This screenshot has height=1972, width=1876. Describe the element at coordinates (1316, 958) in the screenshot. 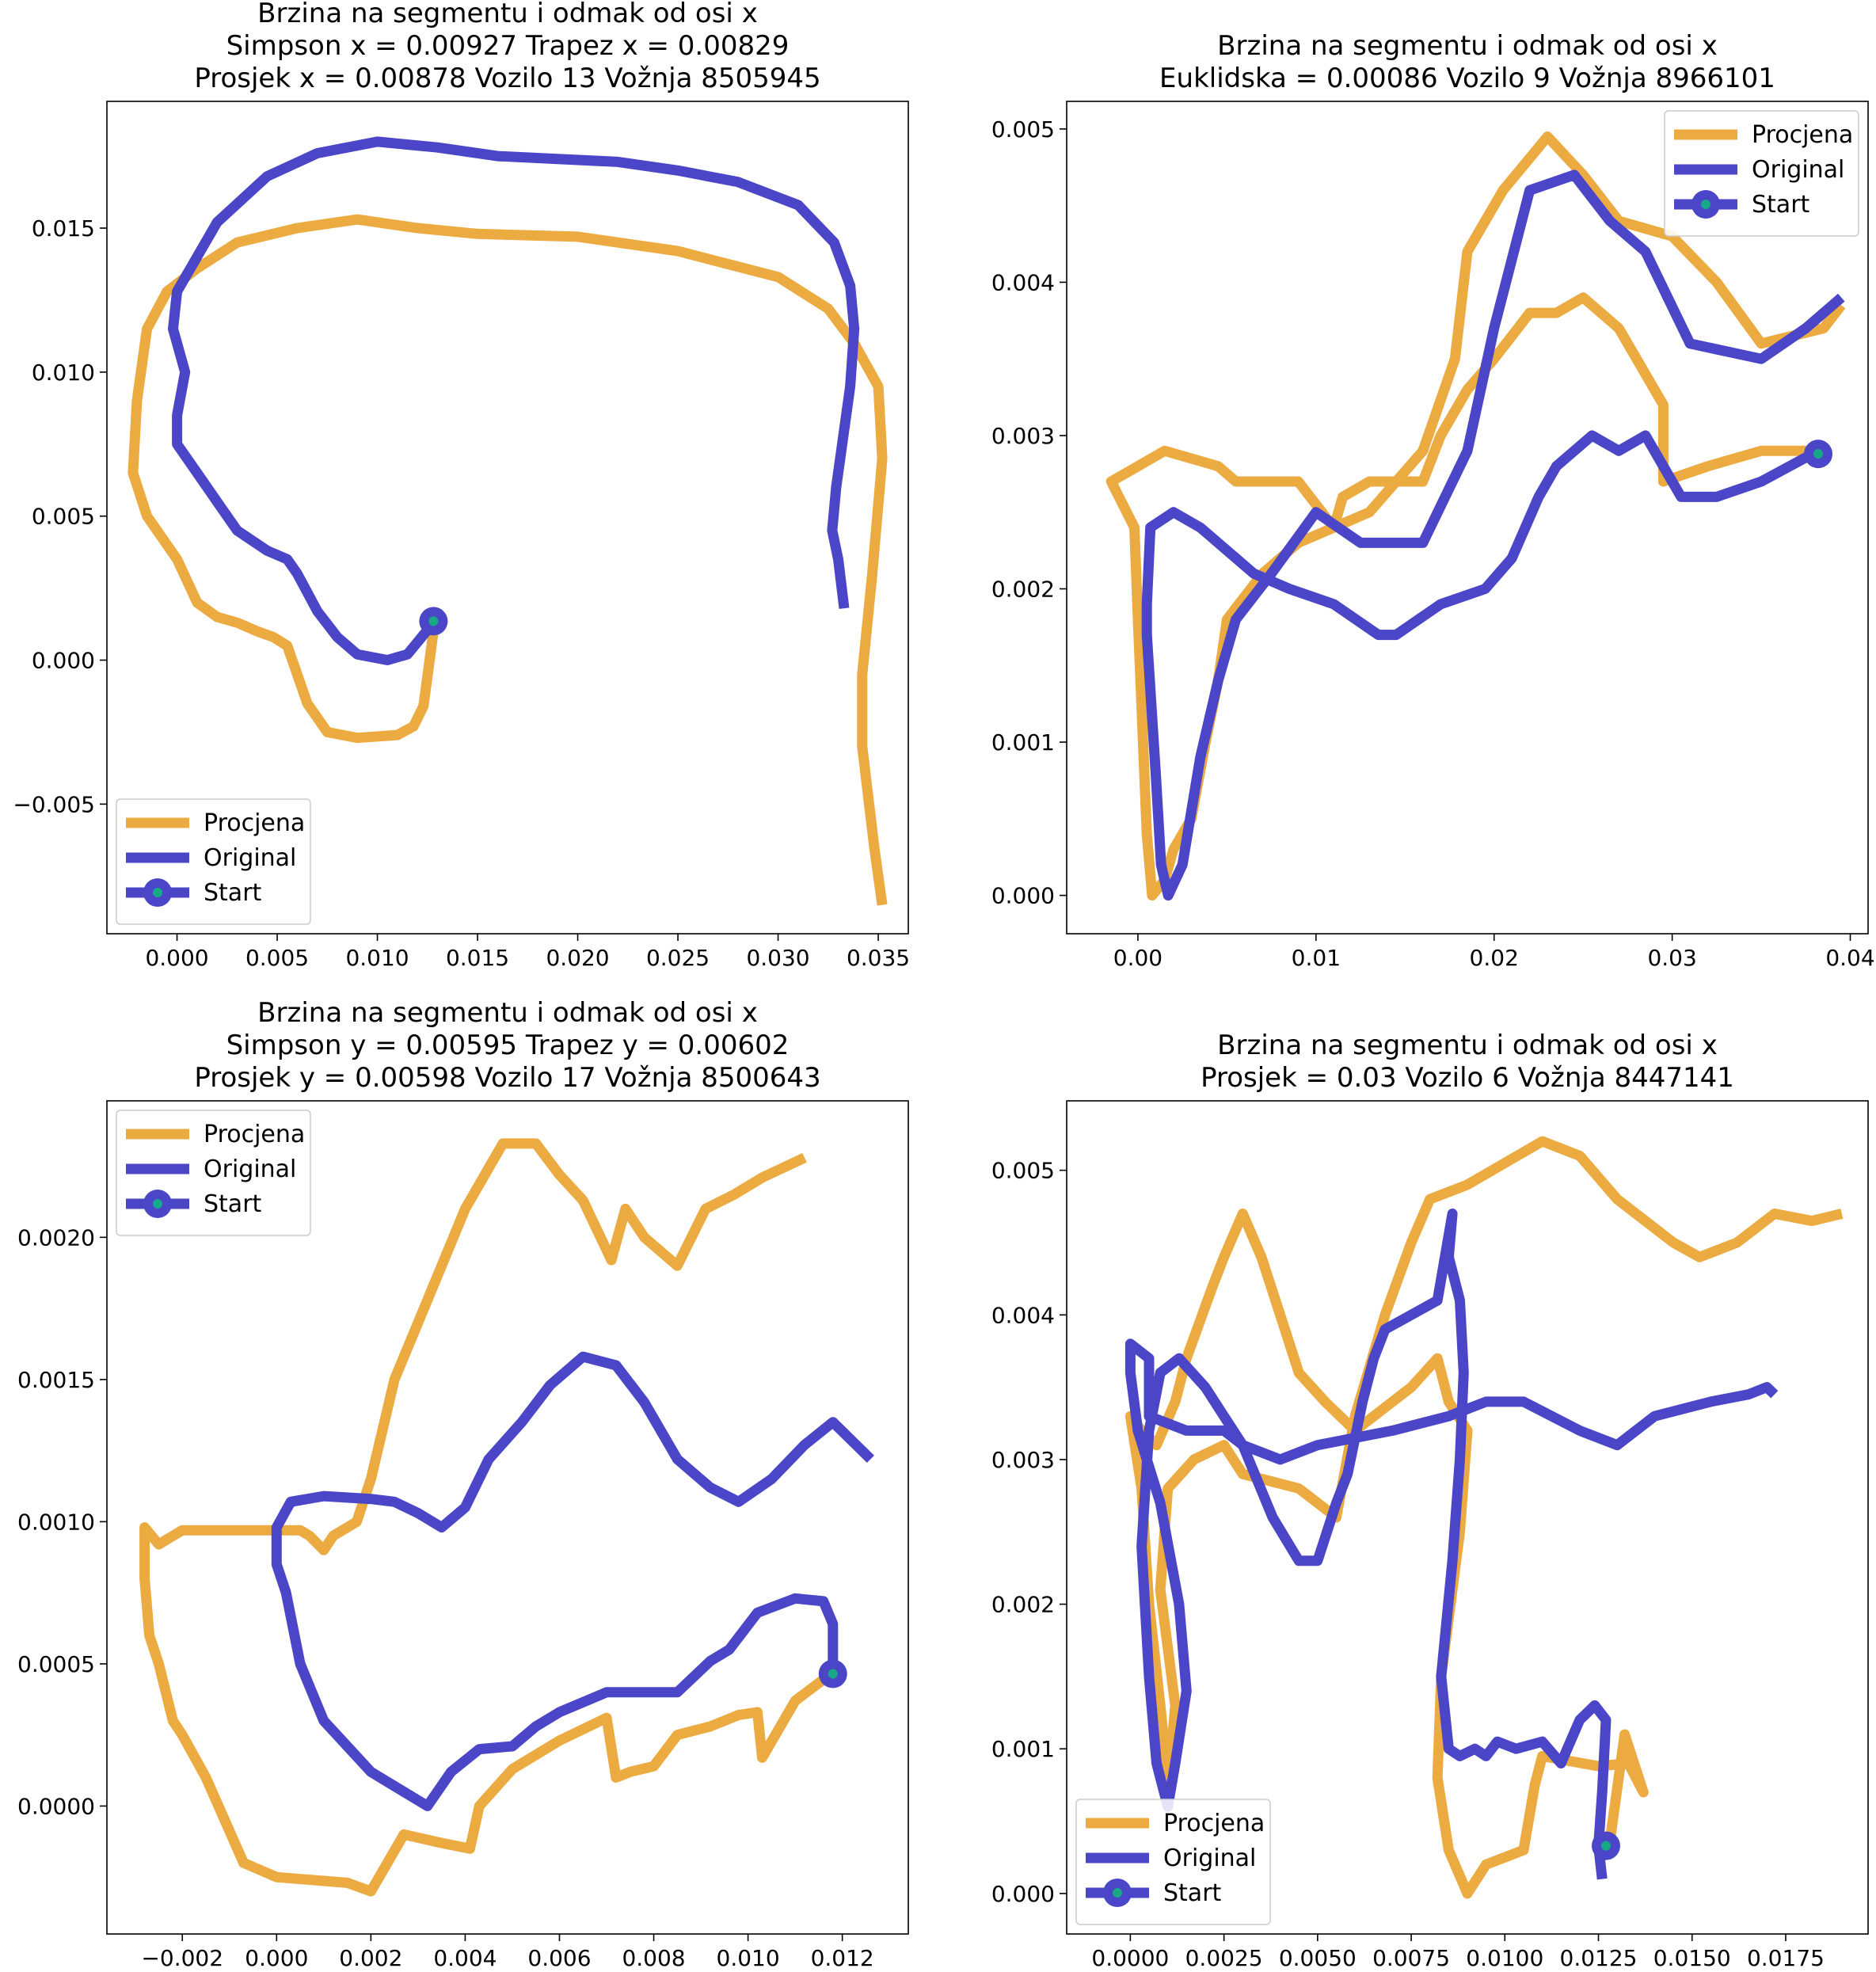

I see `x-tick-label: 0.01` at that location.